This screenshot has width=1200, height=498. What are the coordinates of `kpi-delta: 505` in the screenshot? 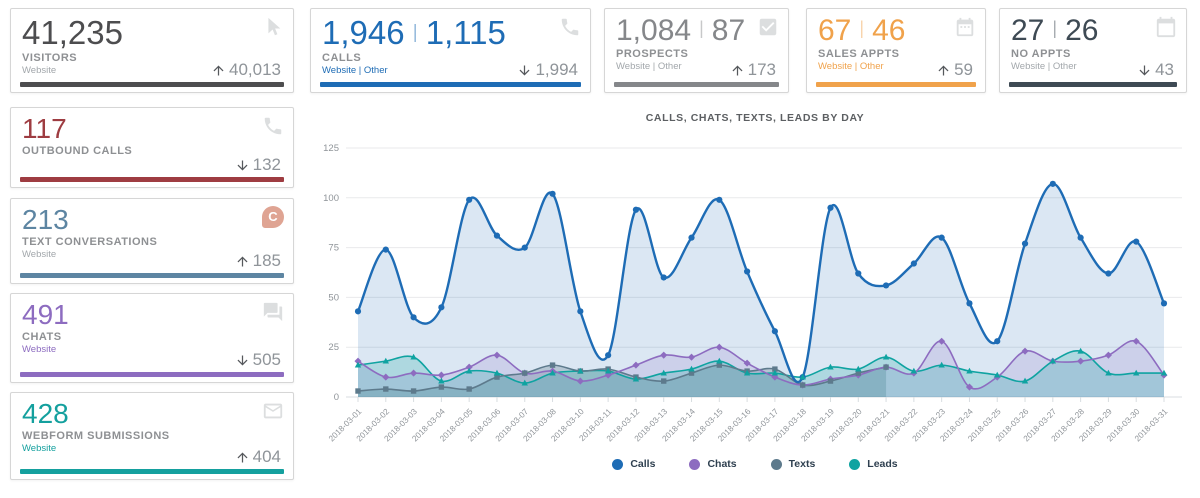 It's located at (258, 360).